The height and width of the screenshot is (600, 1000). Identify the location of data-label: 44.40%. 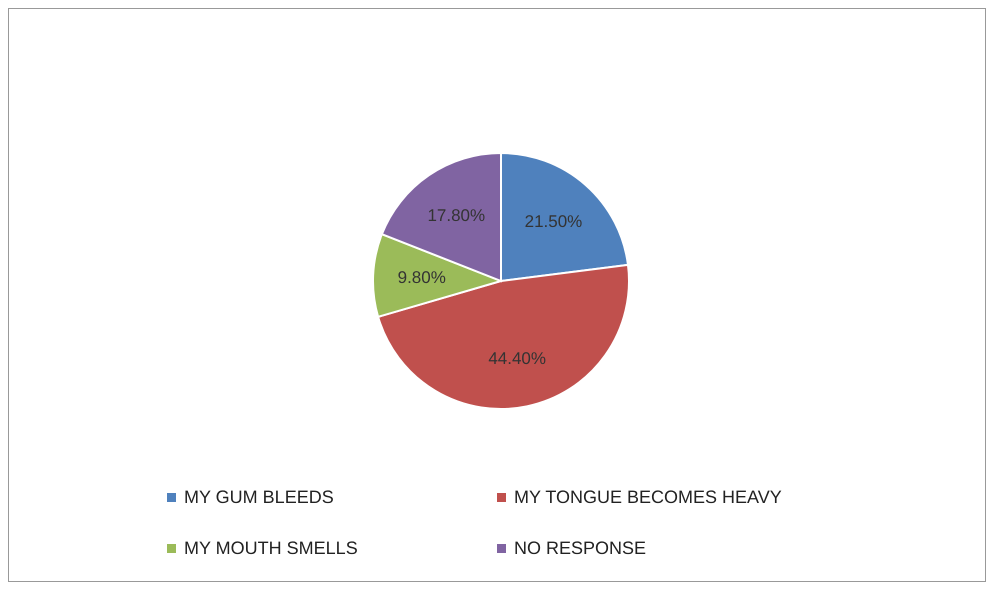
(517, 358).